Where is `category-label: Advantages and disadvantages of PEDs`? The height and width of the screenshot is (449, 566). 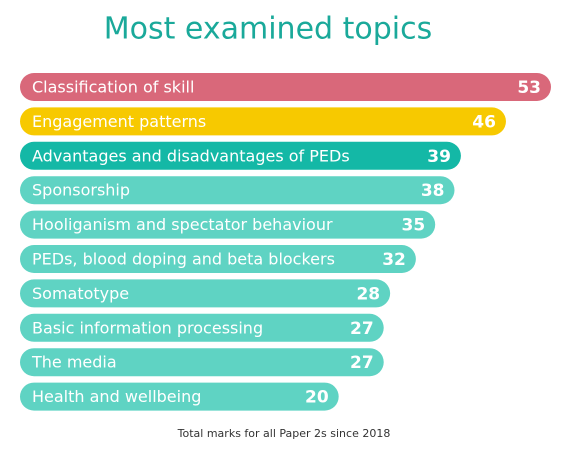 category-label: Advantages and disadvantages of PEDs is located at coordinates (191, 155).